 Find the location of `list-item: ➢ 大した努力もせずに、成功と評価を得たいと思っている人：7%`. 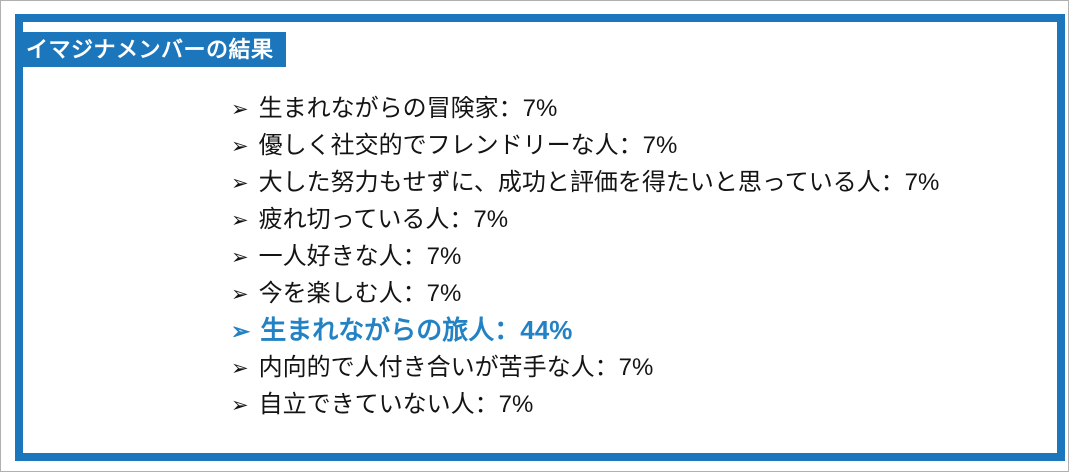

list-item: ➢ 大した努力もせずに、成功と評価を得たいと思っている人：7% is located at coordinates (585, 182).